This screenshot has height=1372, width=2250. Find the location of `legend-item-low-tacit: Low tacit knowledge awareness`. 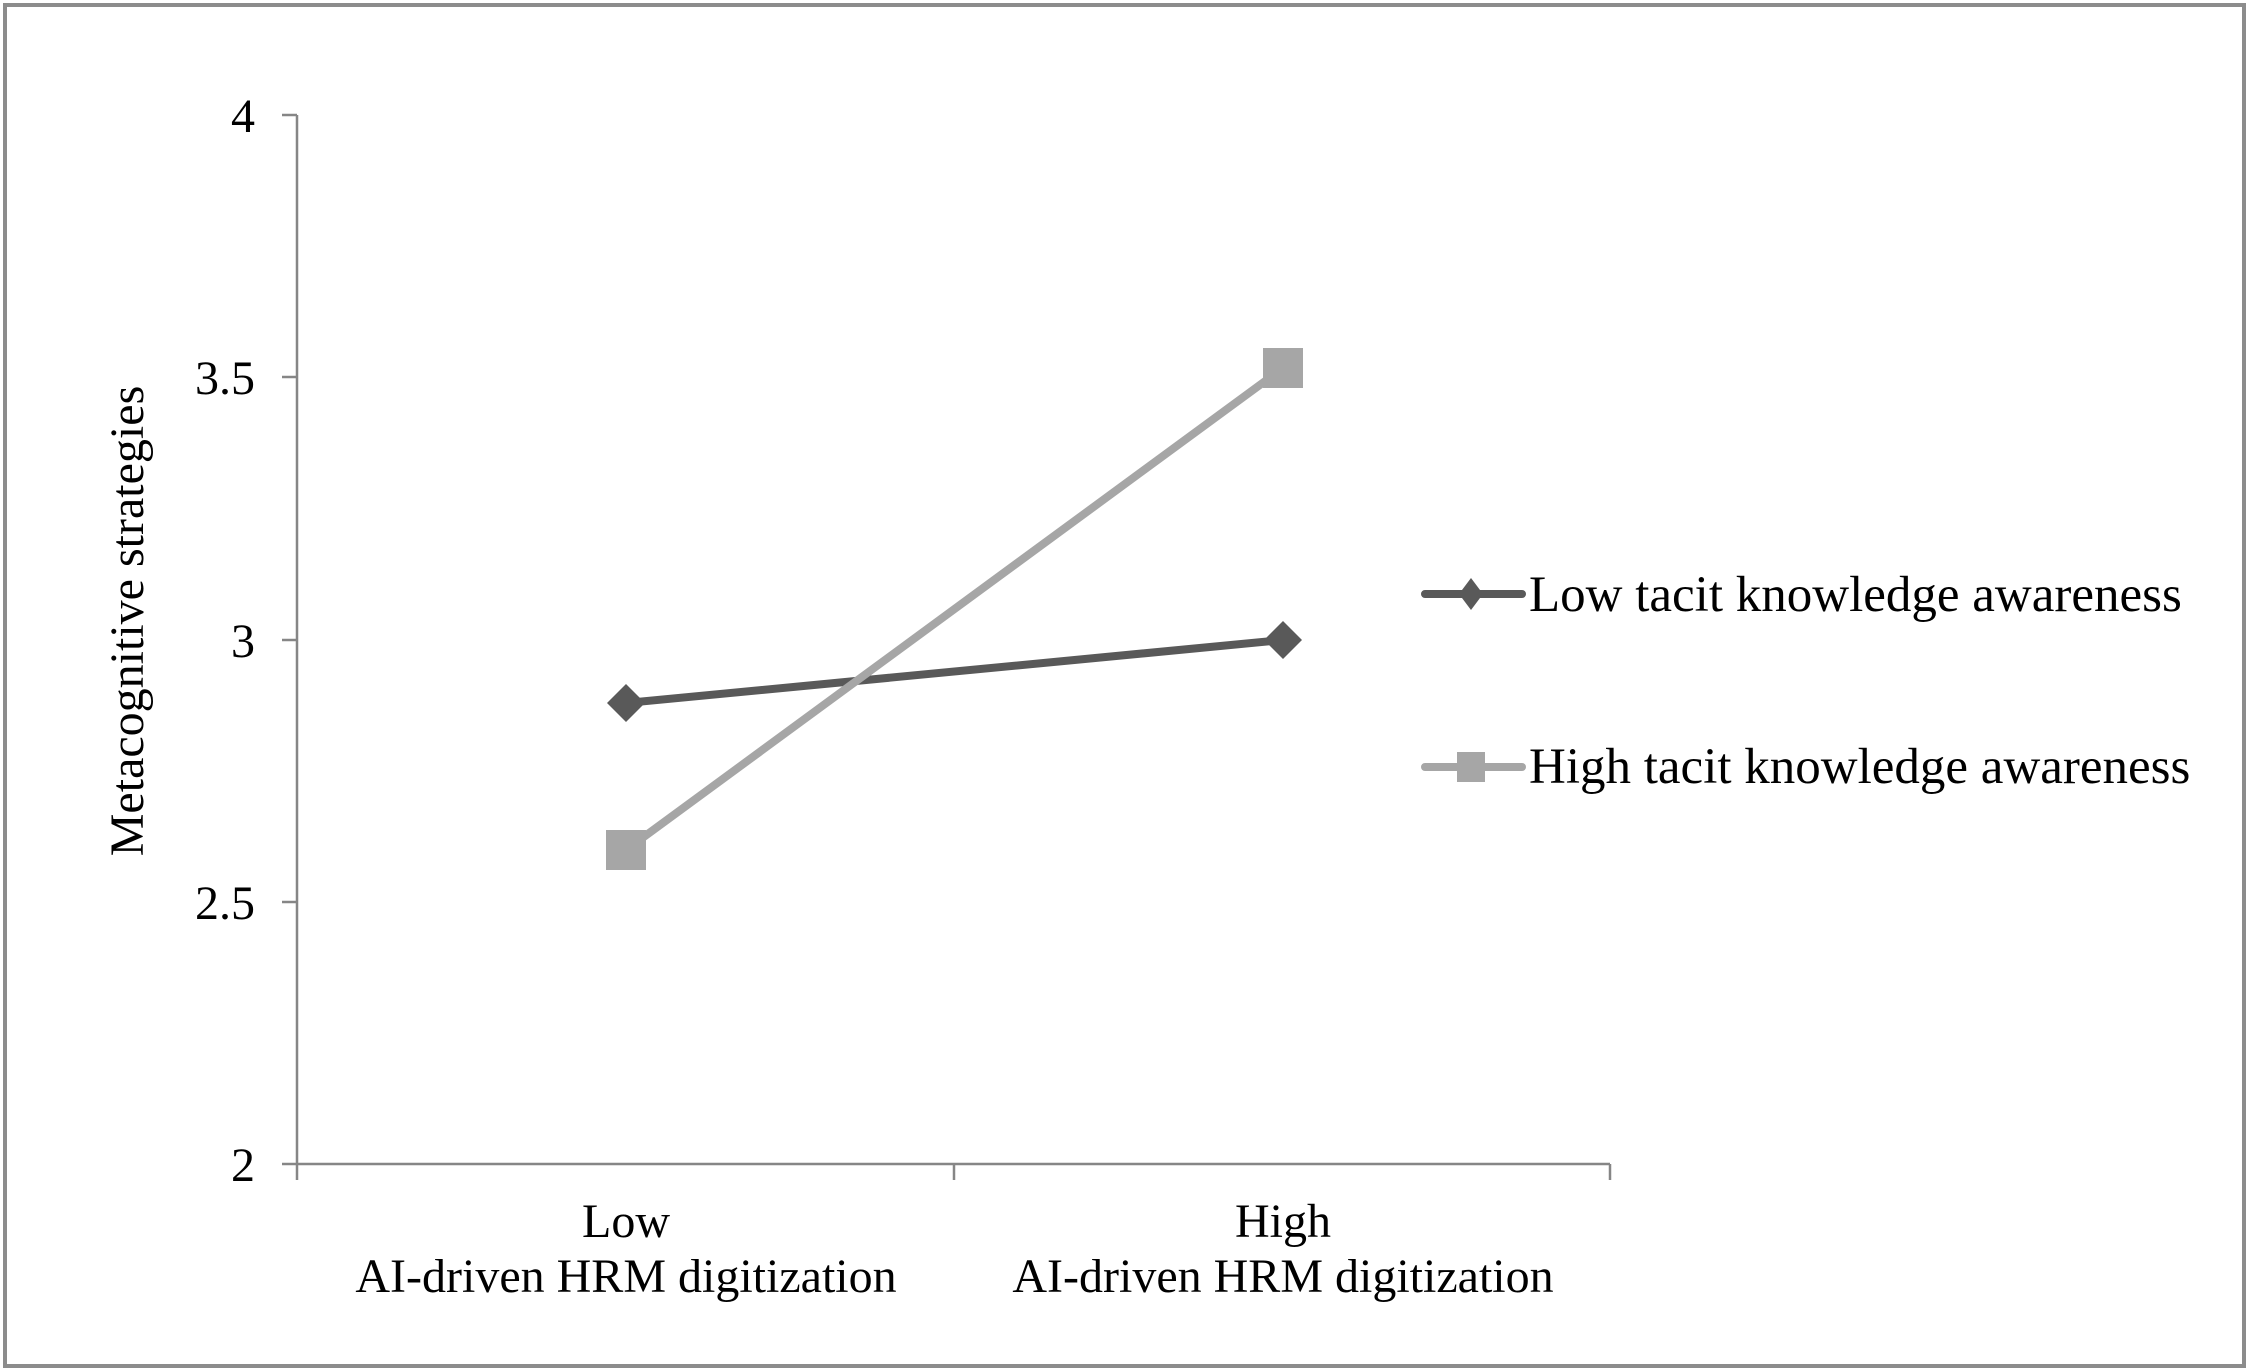

legend-item-low-tacit: Low tacit knowledge awareness is located at coordinates (1801, 595).